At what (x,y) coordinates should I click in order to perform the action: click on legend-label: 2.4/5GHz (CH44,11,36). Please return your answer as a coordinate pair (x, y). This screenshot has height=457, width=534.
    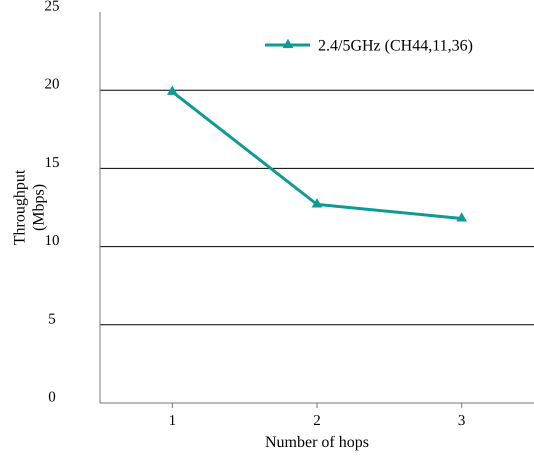
    Looking at the image, I should click on (395, 46).